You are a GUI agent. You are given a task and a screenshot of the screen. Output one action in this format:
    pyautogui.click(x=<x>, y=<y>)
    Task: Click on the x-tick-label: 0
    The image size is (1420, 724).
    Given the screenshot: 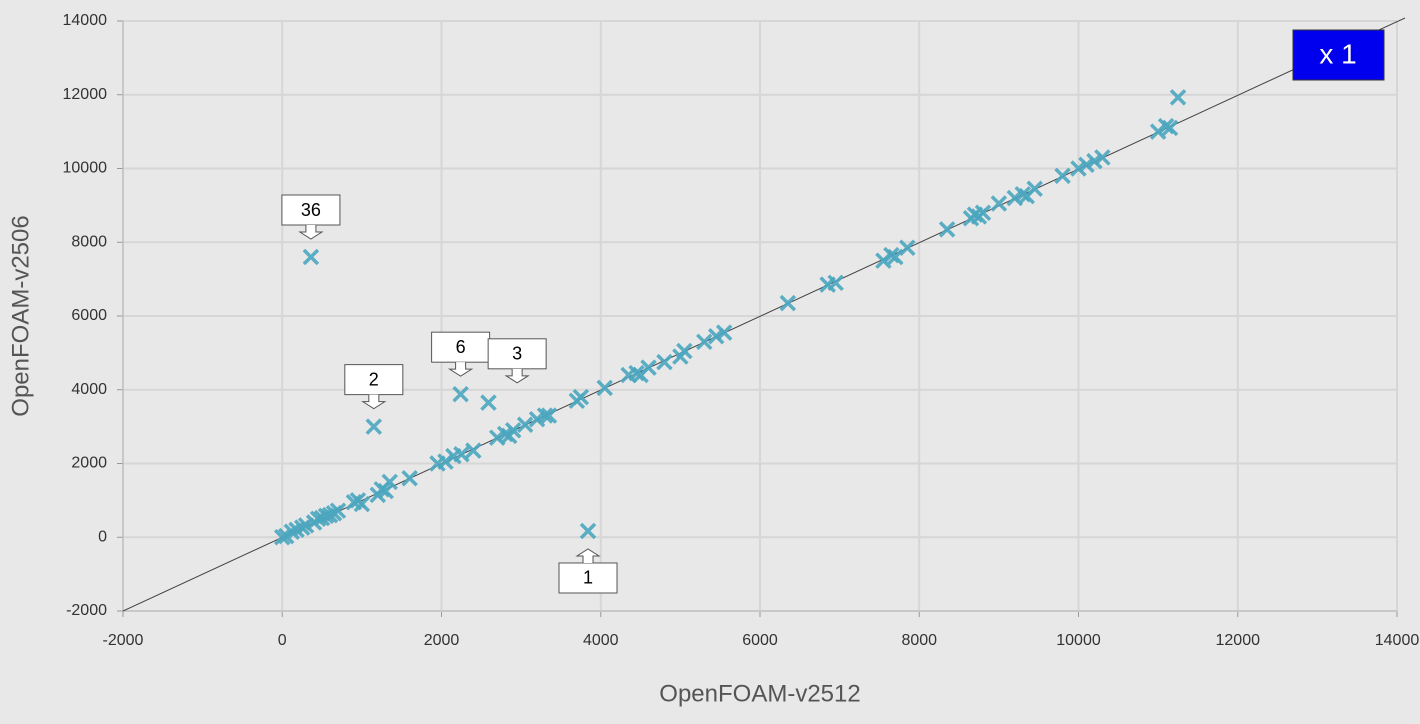 What is the action you would take?
    pyautogui.click(x=282, y=640)
    